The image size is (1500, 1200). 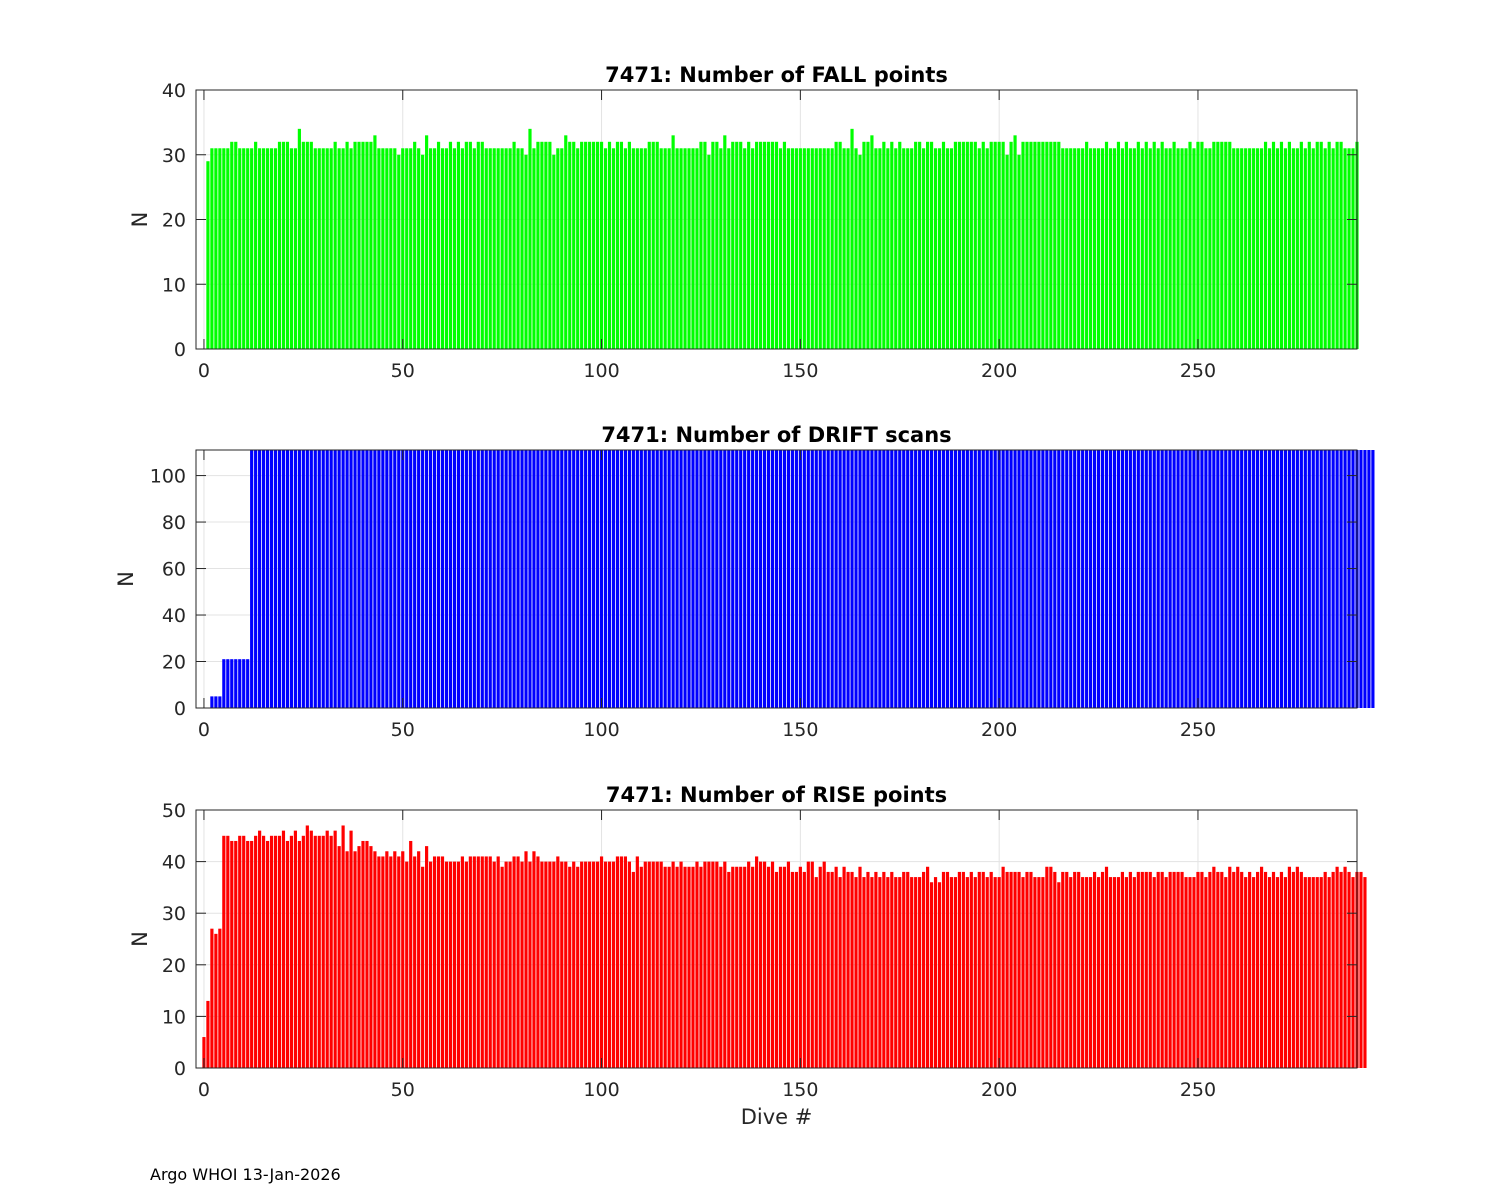 What do you see at coordinates (180, 350) in the screenshot?
I see `y-tick-label: 0` at bounding box center [180, 350].